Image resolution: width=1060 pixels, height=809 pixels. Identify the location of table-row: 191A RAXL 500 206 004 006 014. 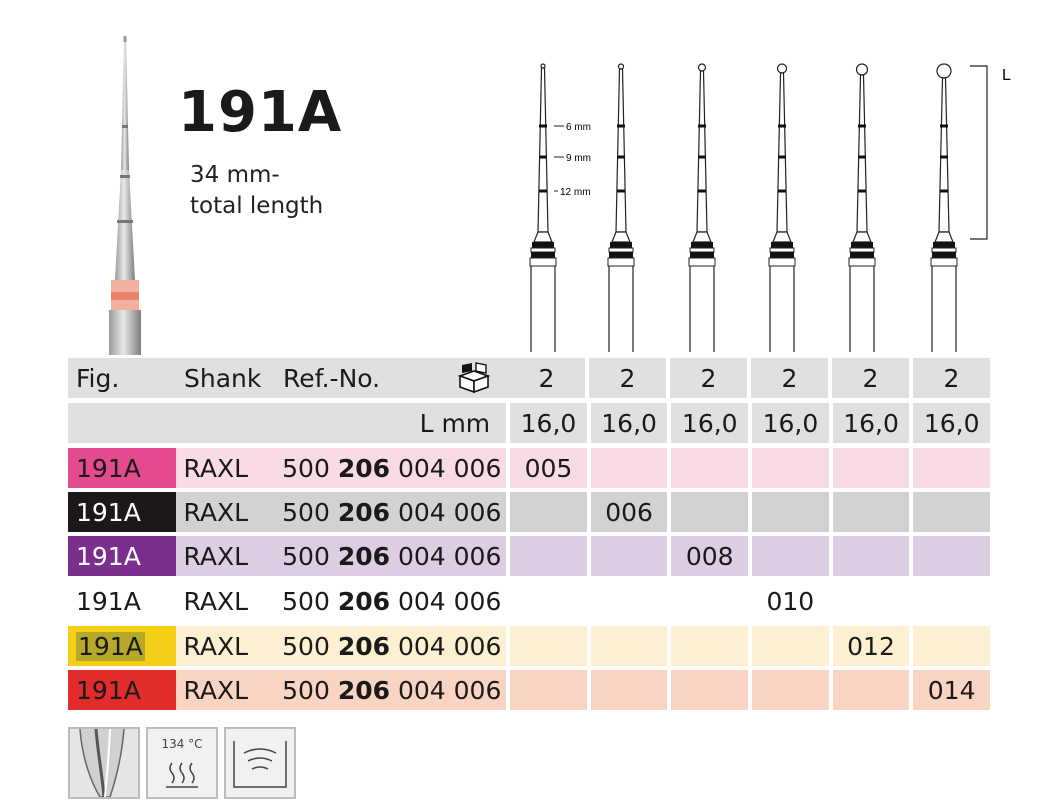
(529, 690).